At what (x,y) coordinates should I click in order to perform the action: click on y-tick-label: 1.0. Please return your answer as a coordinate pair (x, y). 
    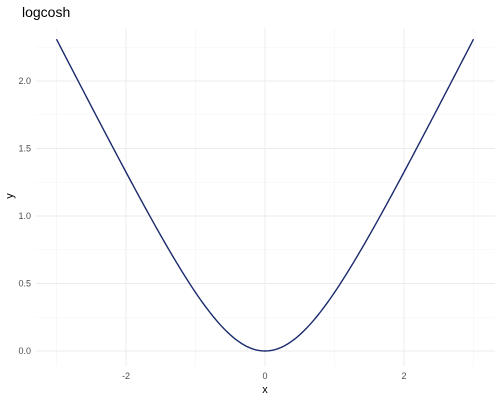
    Looking at the image, I should click on (24, 216).